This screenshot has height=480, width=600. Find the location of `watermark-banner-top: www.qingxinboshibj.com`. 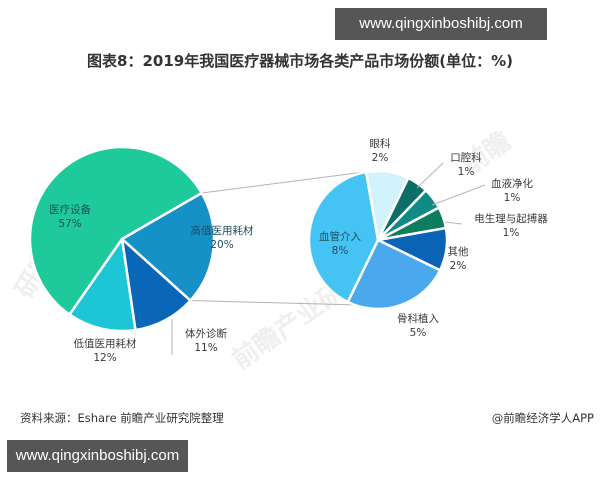

watermark-banner-top: www.qingxinboshibj.com is located at coordinates (441, 24).